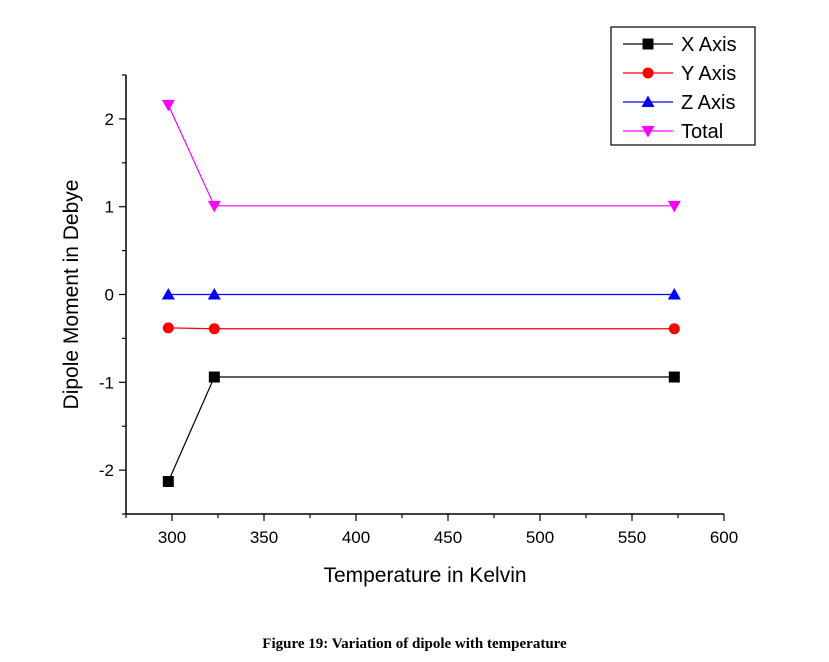 The height and width of the screenshot is (662, 829). What do you see at coordinates (109, 207) in the screenshot?
I see `y-tick-label: 1` at bounding box center [109, 207].